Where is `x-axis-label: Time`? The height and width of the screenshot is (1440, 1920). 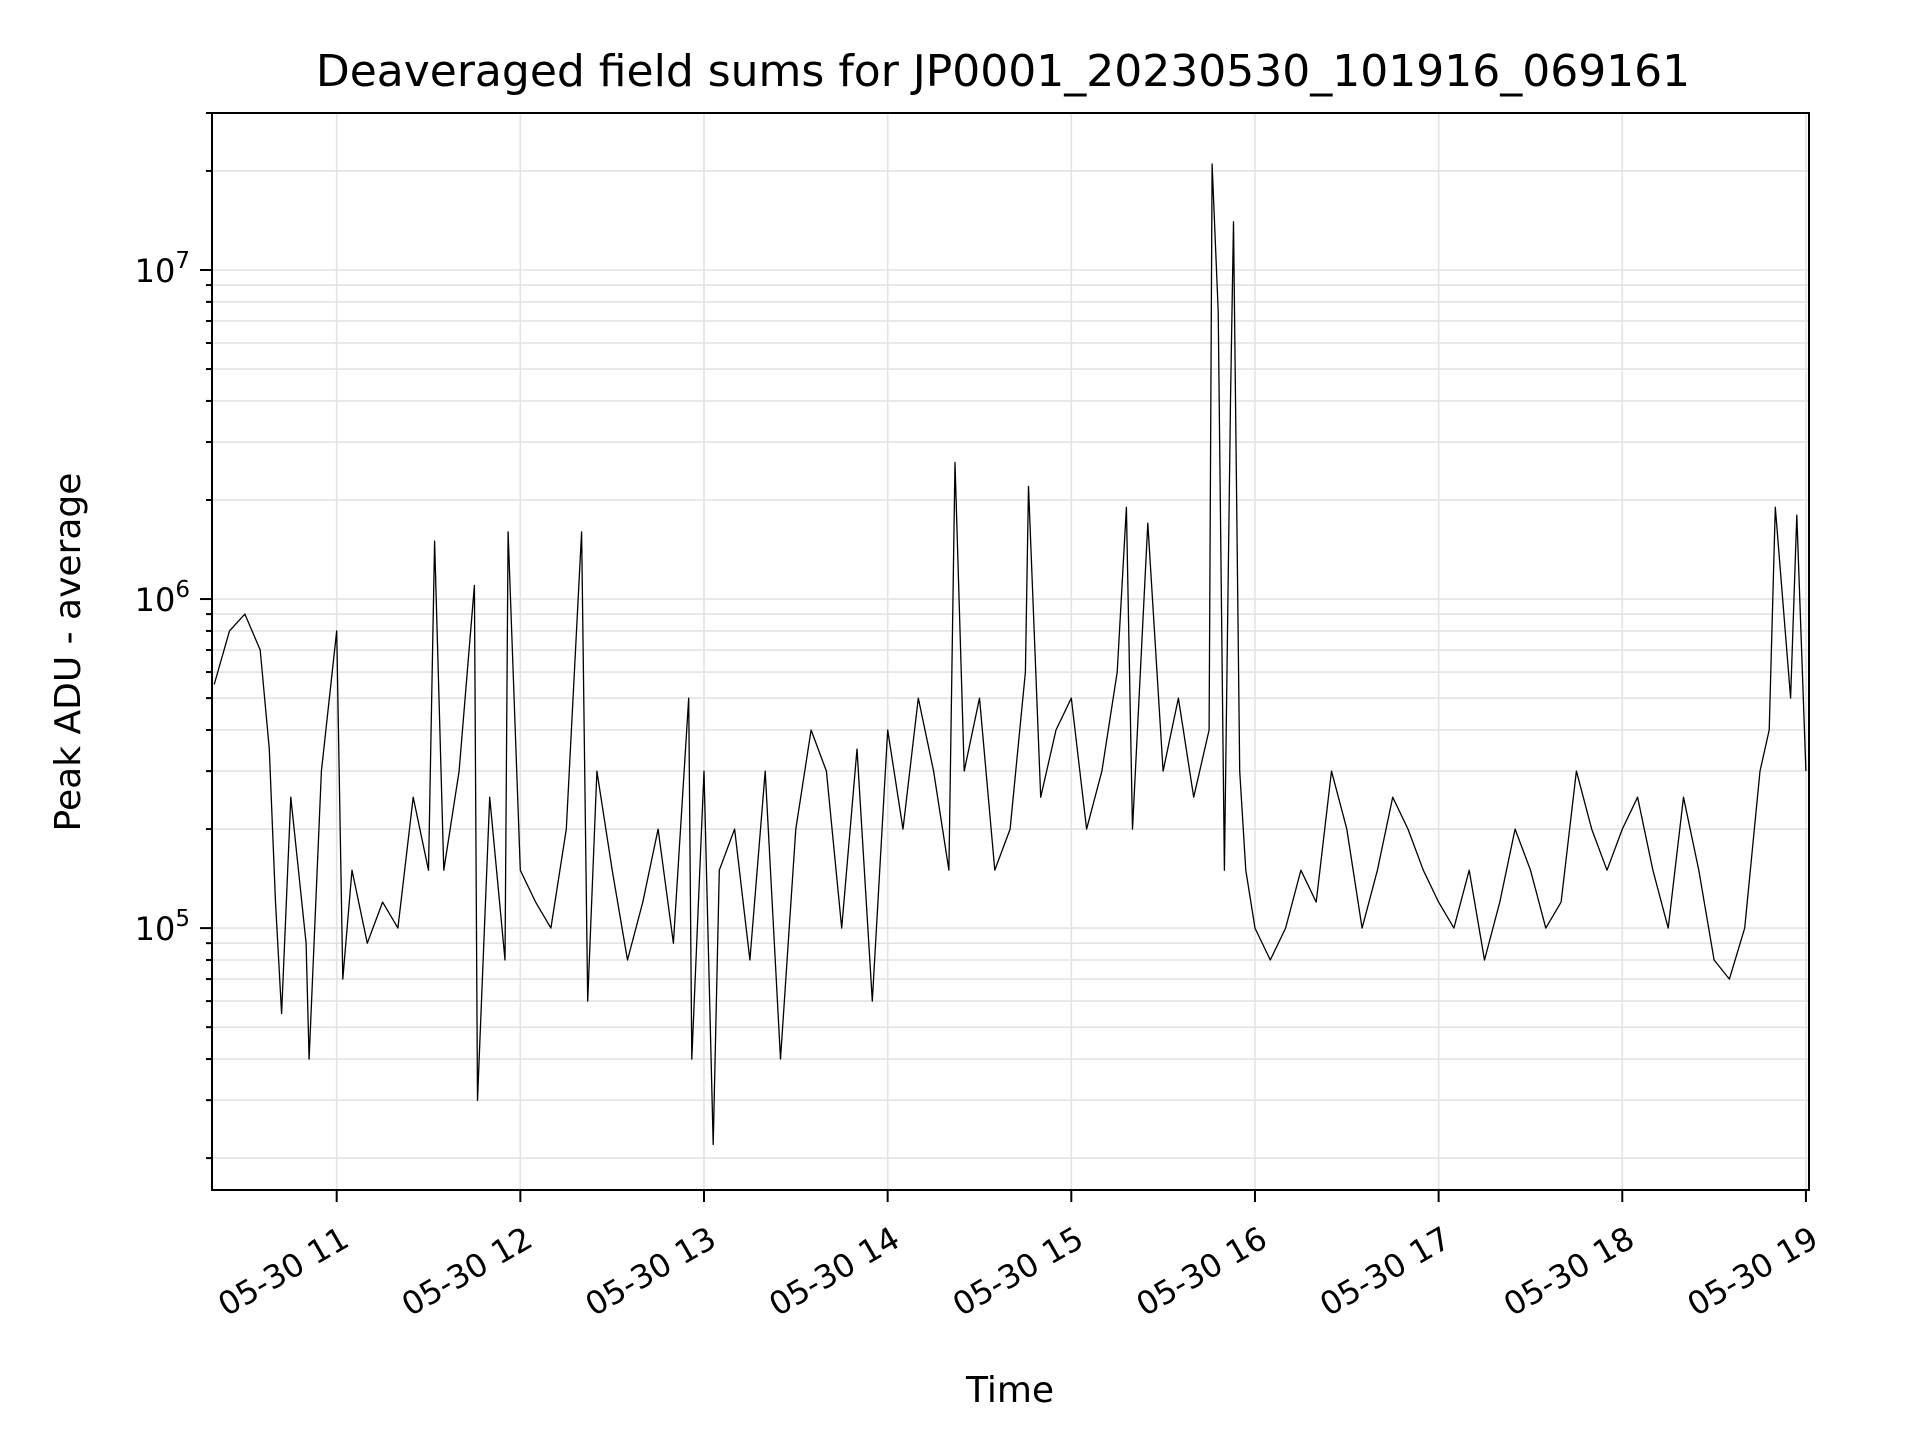
x-axis-label: Time is located at coordinates (1009, 1390).